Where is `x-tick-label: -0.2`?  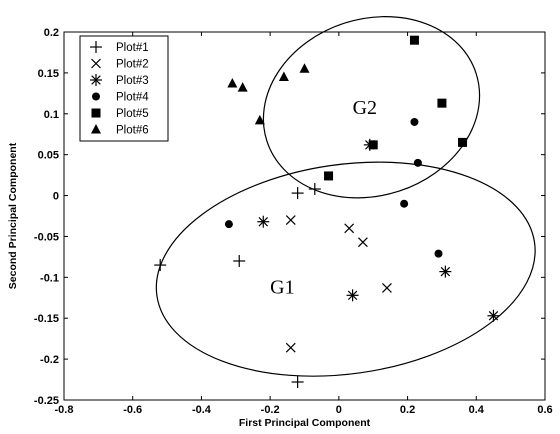
x-tick-label: -0.2 is located at coordinates (270, 410).